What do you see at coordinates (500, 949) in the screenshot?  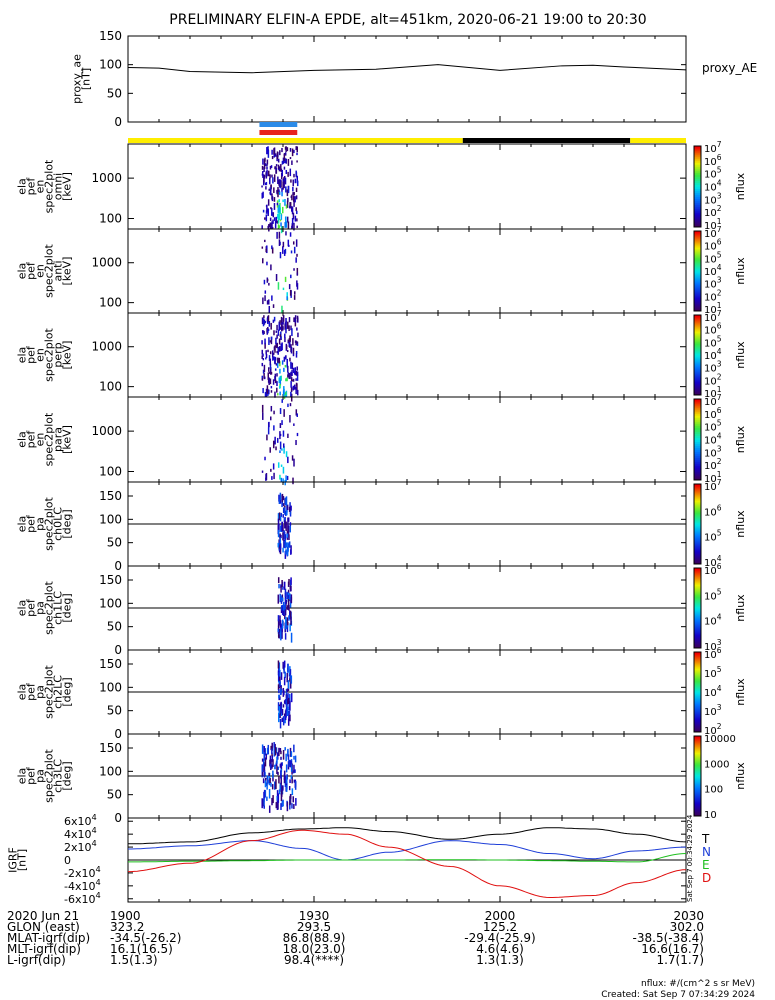 I see `xaxis-value: 4.6(4.6)` at bounding box center [500, 949].